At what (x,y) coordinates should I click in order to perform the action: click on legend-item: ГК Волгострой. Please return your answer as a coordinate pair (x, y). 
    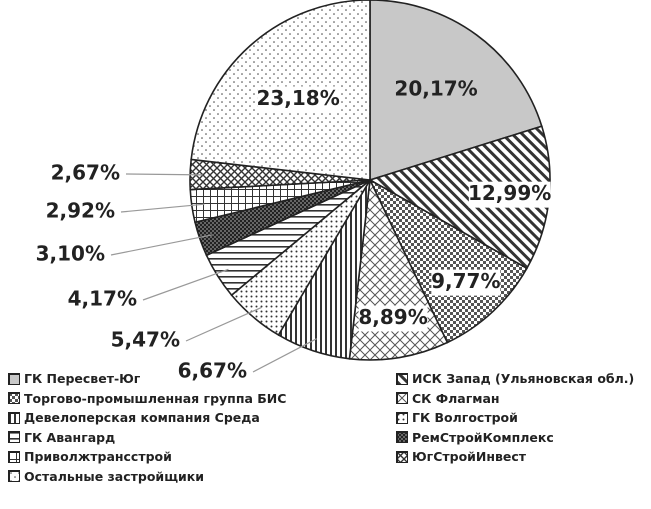
    Looking at the image, I should click on (457, 417).